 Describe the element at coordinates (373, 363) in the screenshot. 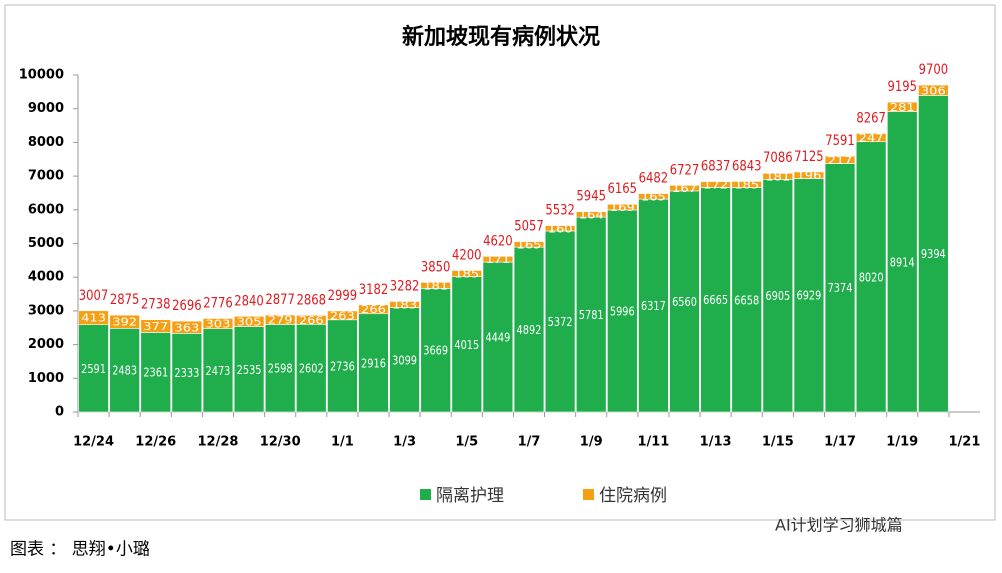

I see `value-label: 2916` at that location.